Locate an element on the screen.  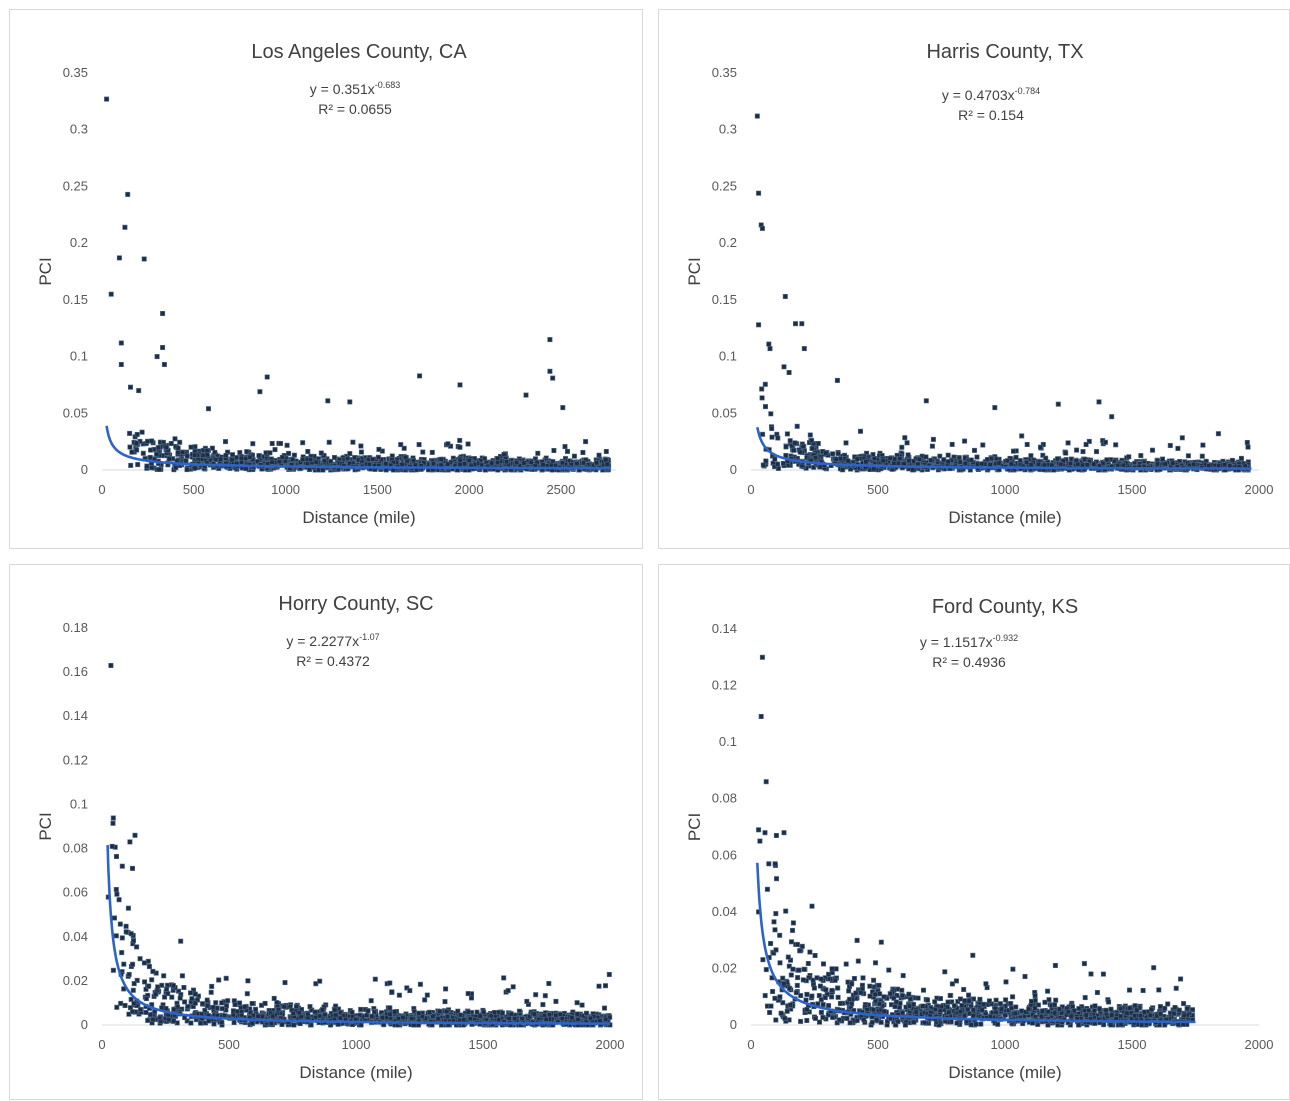
y-tick-label: 0.35 is located at coordinates (724, 72).